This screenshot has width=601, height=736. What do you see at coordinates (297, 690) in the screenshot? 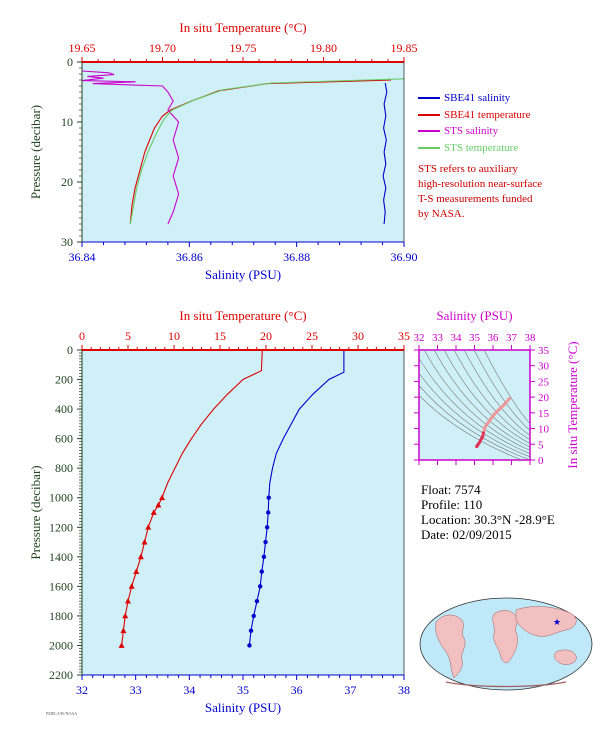
I see `salinity-tick-label: 36` at bounding box center [297, 690].